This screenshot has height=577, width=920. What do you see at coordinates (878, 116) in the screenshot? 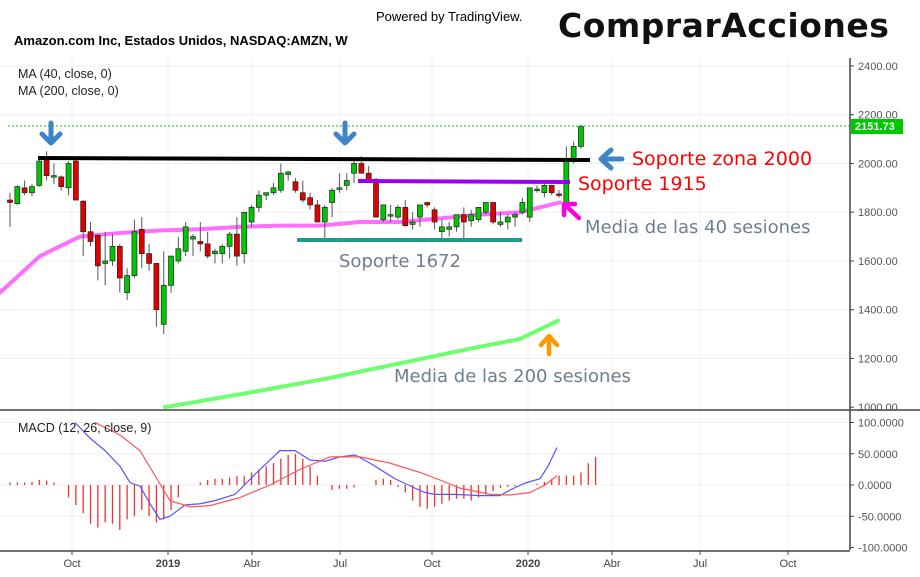
I see `svg-text: 2200.00` at bounding box center [878, 116].